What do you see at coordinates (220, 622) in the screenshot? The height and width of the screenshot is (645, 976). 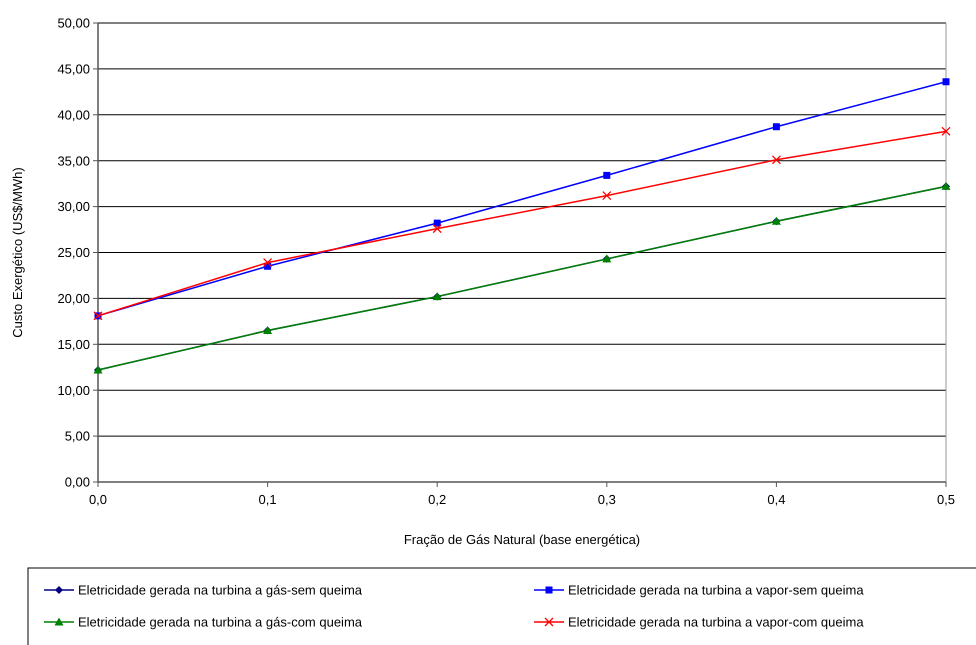 I see `legend-label: Eletricidade gerada na turbina a gás-com queima` at bounding box center [220, 622].